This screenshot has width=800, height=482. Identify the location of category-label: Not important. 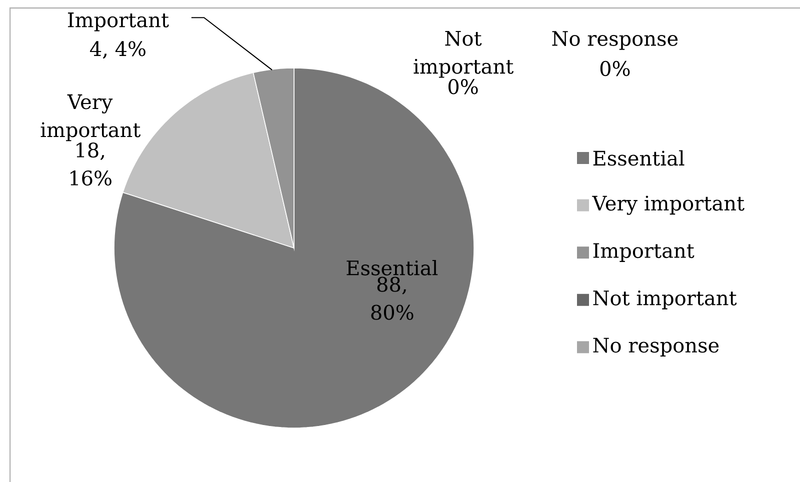
(464, 54).